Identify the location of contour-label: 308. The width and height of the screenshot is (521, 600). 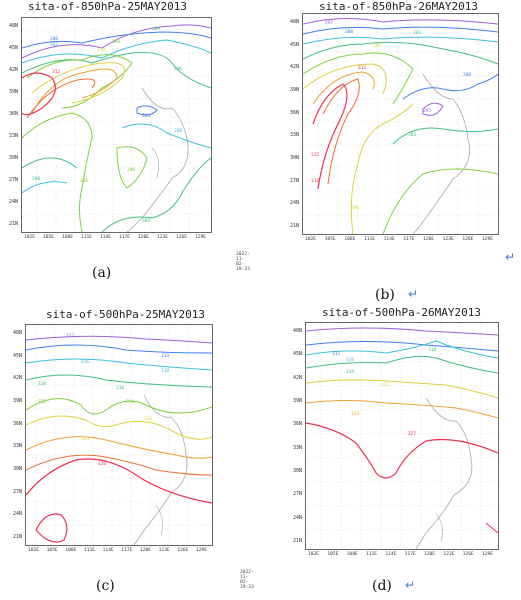
(178, 131).